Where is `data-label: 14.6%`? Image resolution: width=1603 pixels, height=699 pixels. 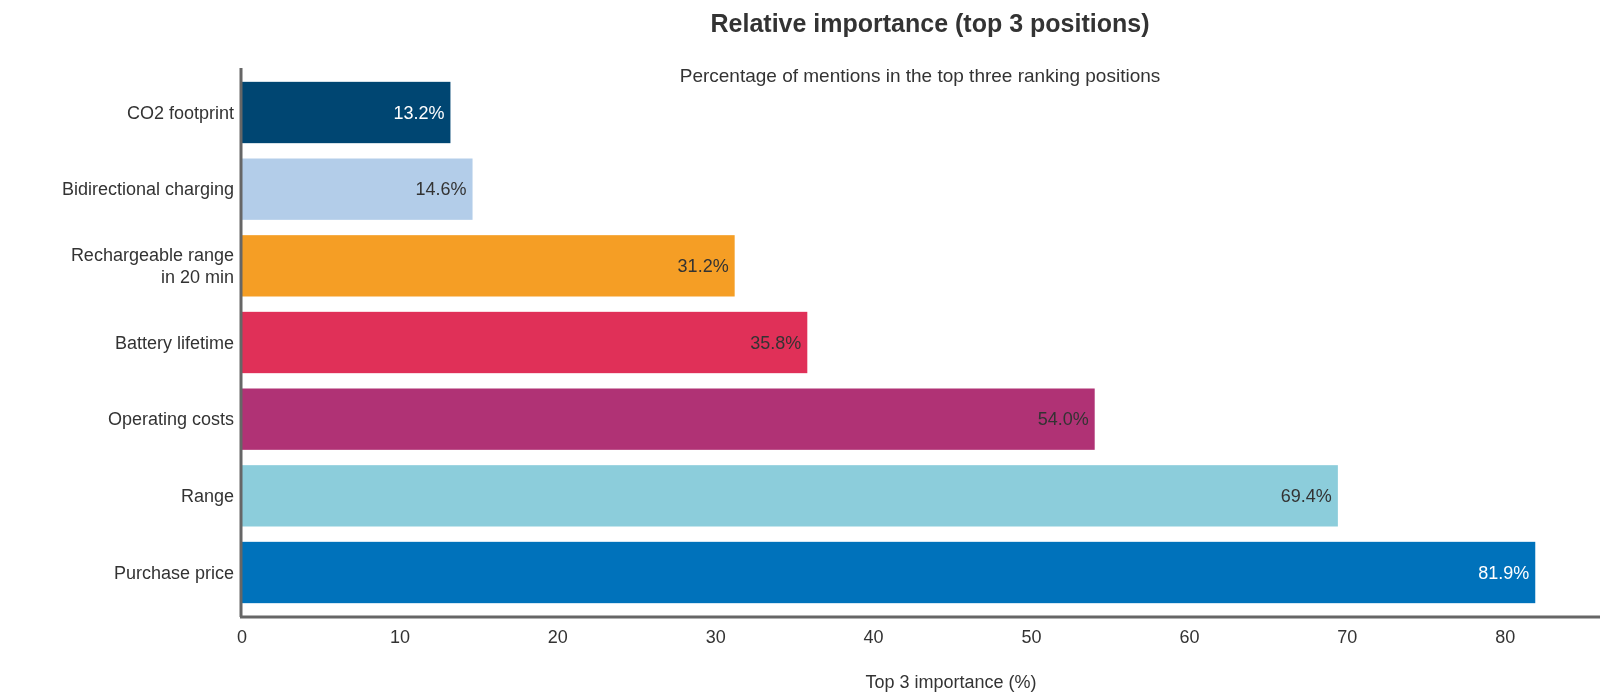
data-label: 14.6% is located at coordinates (441, 189).